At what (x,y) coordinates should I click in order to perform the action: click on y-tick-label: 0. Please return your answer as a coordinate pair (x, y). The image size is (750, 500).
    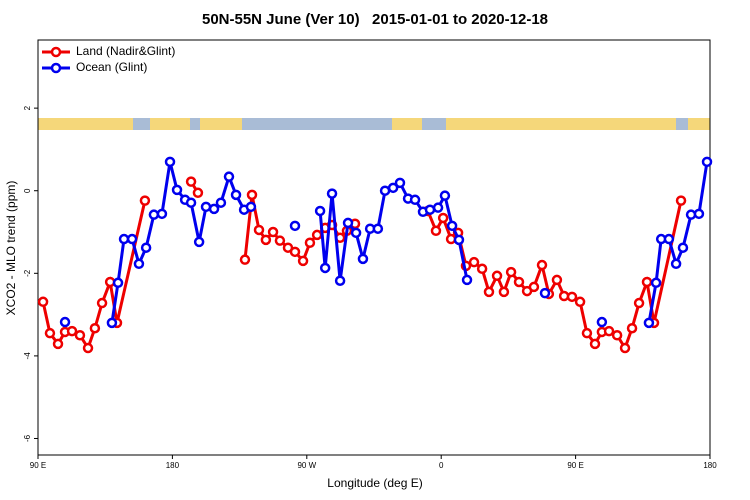
    Looking at the image, I should click on (27, 190).